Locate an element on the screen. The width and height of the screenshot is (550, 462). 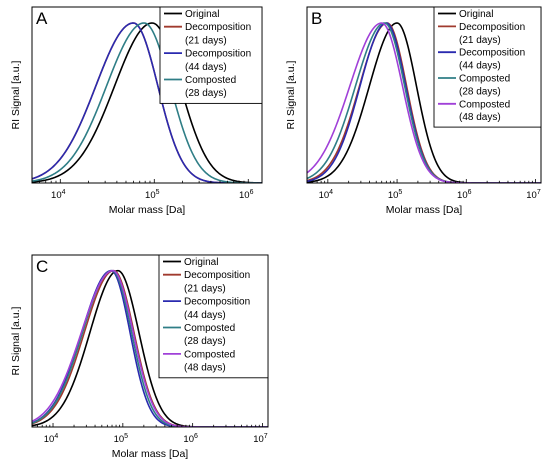
series-line-decomp44 is located at coordinates (150, 348).